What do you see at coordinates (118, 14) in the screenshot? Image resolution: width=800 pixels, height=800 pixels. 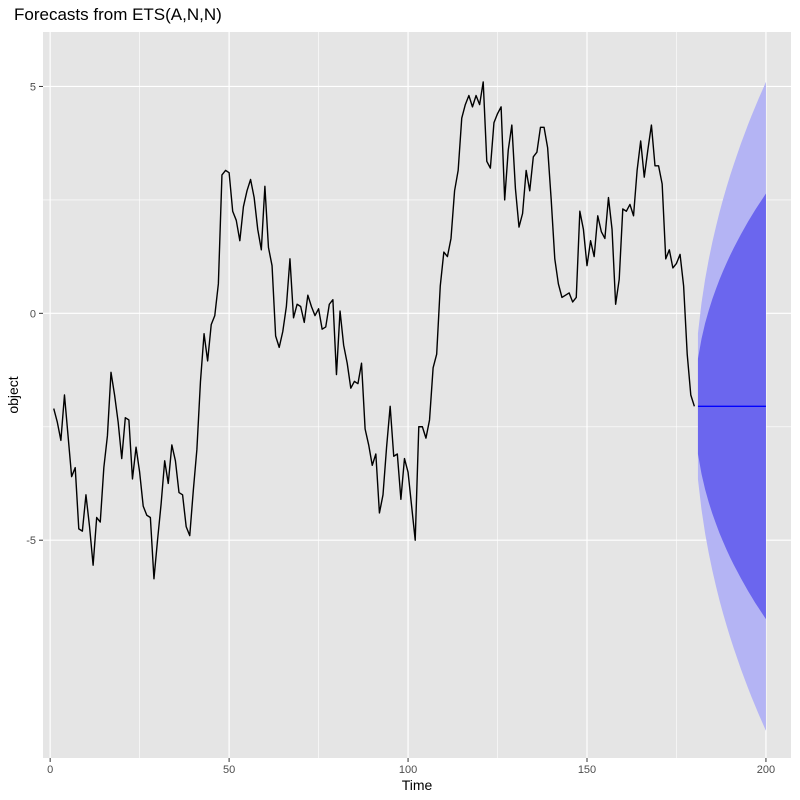 I see `chart-title: Forecasts from ETS(A,N,N)` at bounding box center [118, 14].